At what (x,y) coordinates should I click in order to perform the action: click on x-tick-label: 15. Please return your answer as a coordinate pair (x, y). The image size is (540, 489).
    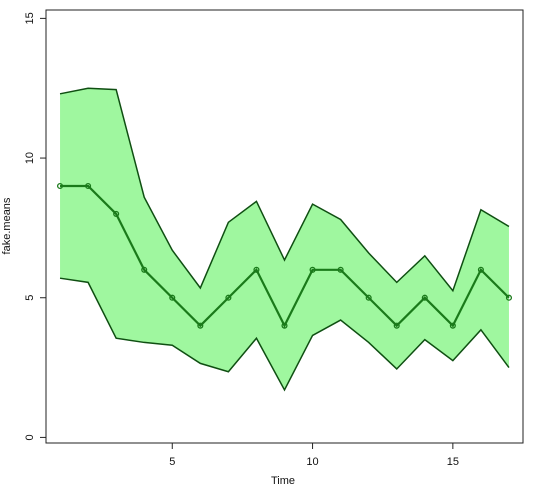
    Looking at the image, I should click on (453, 462).